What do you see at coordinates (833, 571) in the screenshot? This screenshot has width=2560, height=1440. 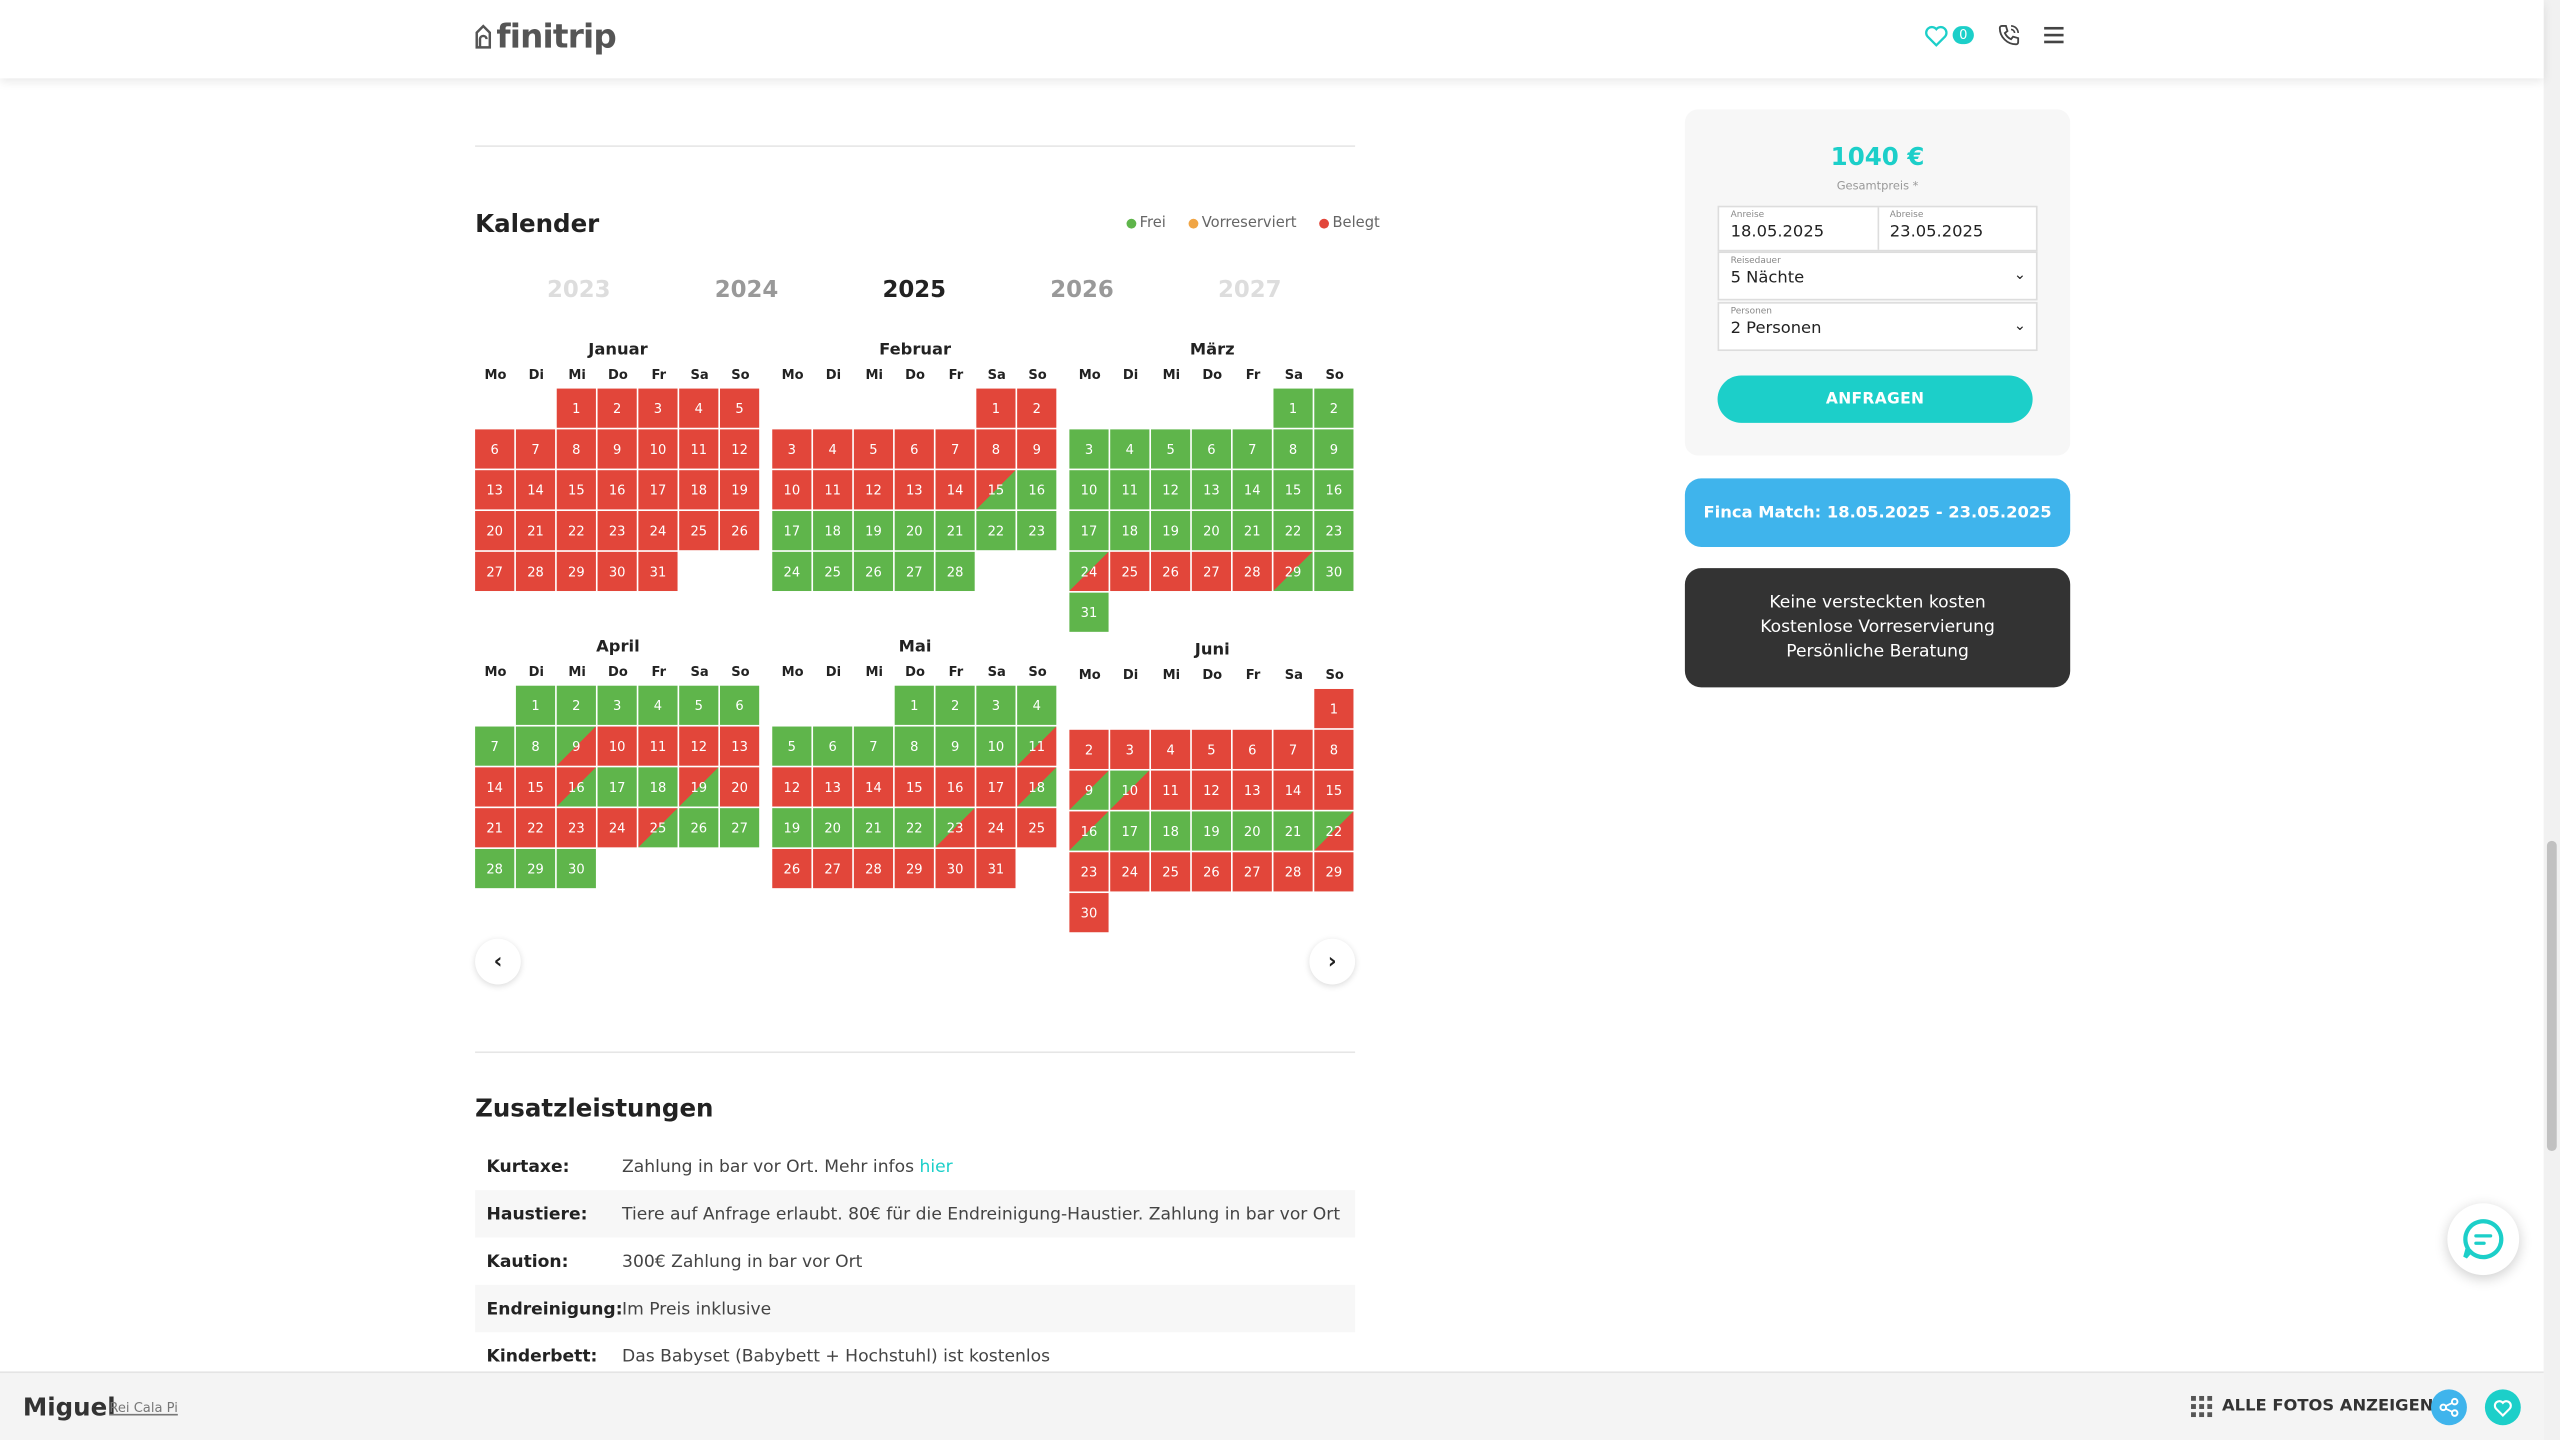 I see `day-cell: 25` at bounding box center [833, 571].